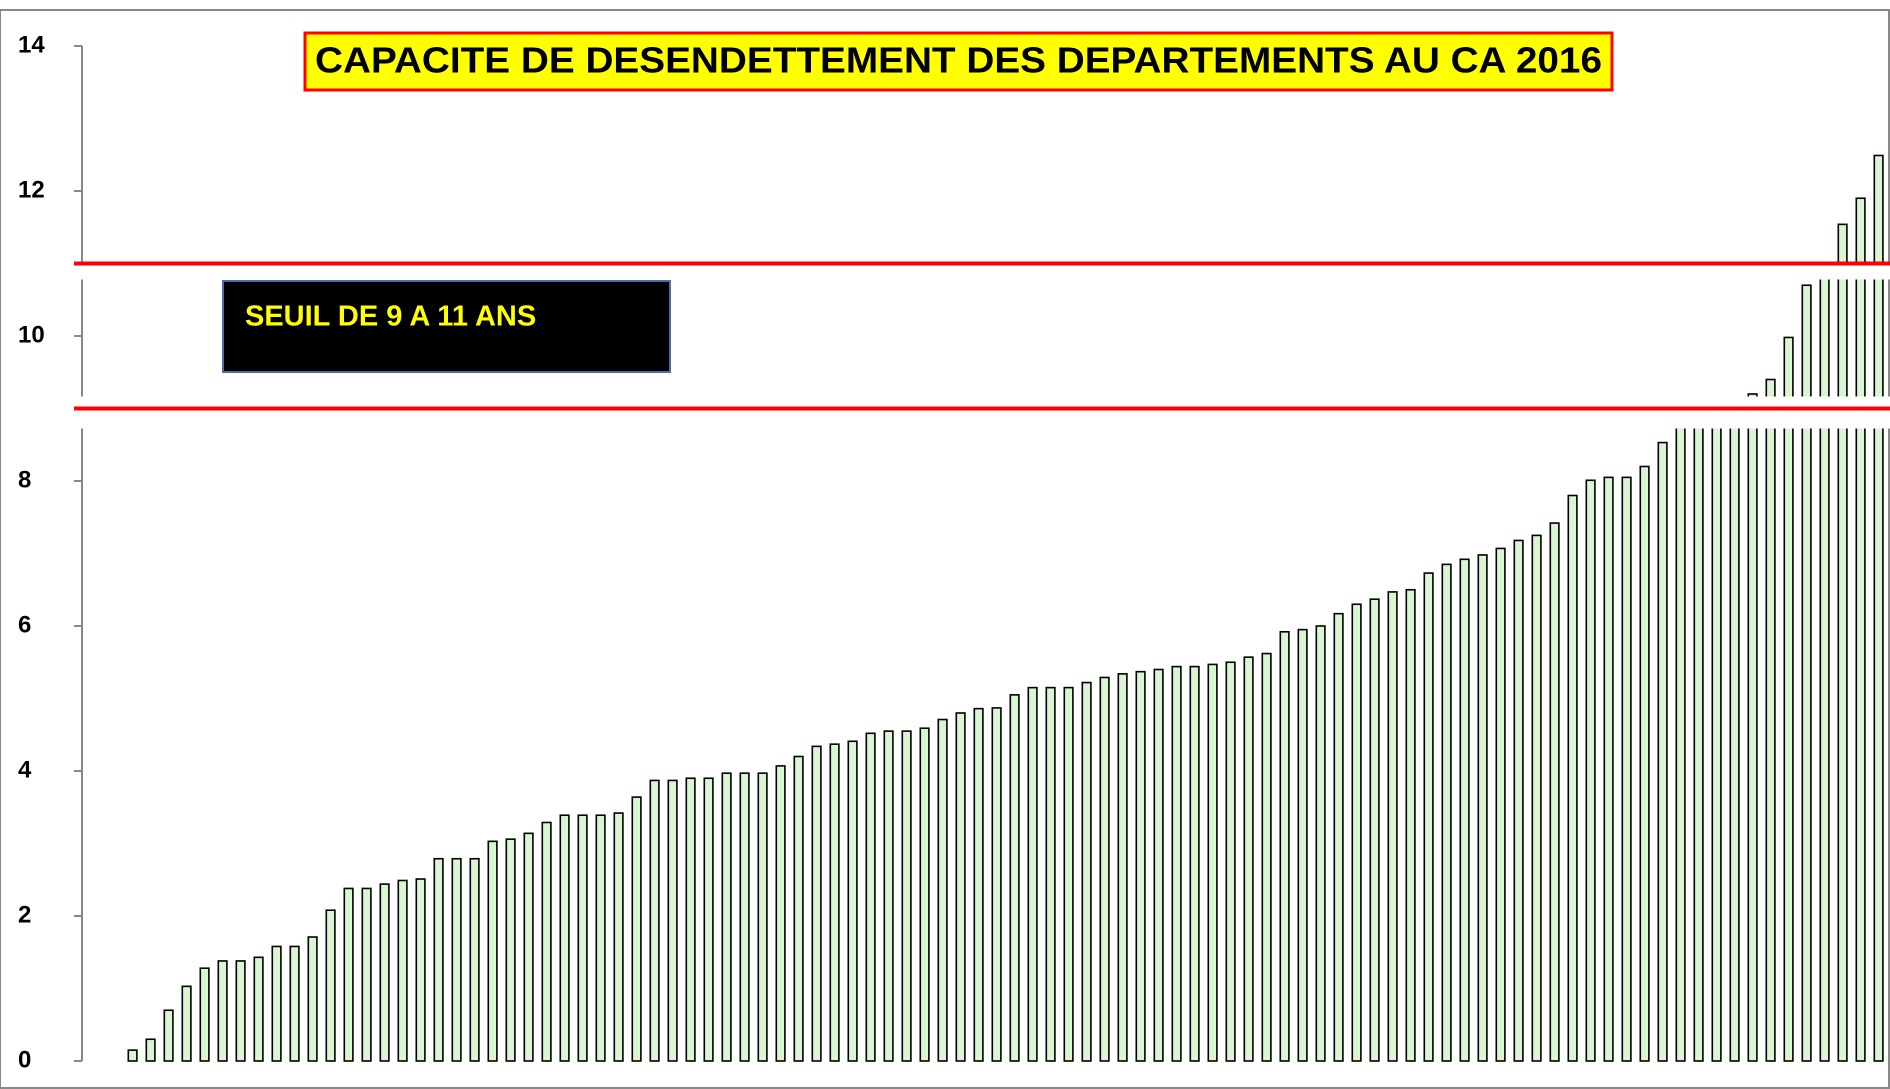  Describe the element at coordinates (31, 334) in the screenshot. I see `y-tick-label: 10` at that location.